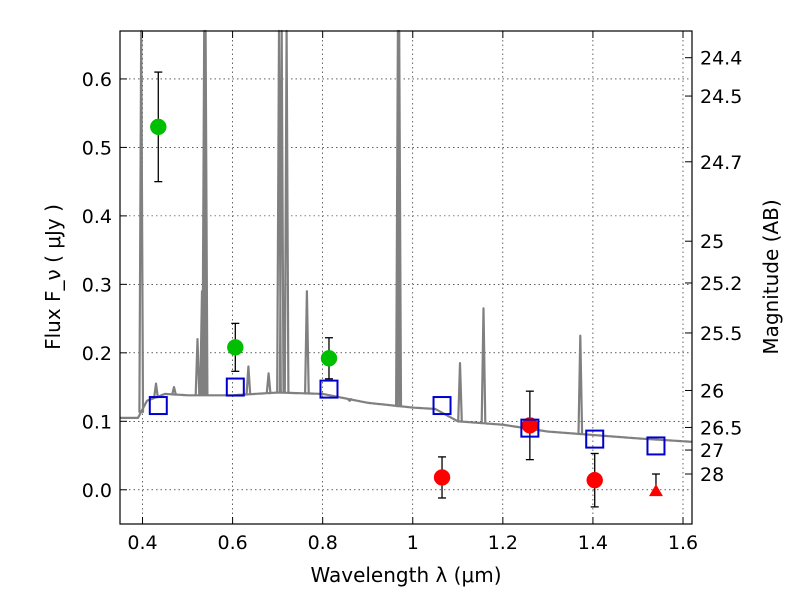  Describe the element at coordinates (655, 490) in the screenshot. I see `upper-limit-point` at that location.